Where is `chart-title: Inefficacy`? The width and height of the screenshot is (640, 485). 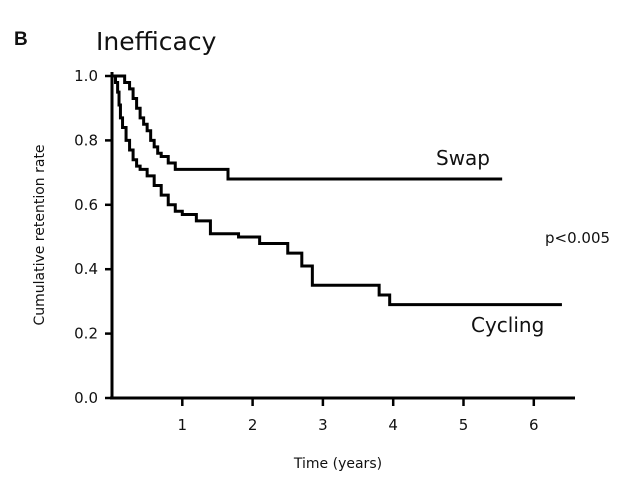
chart-title: Inefficacy is located at coordinates (156, 41).